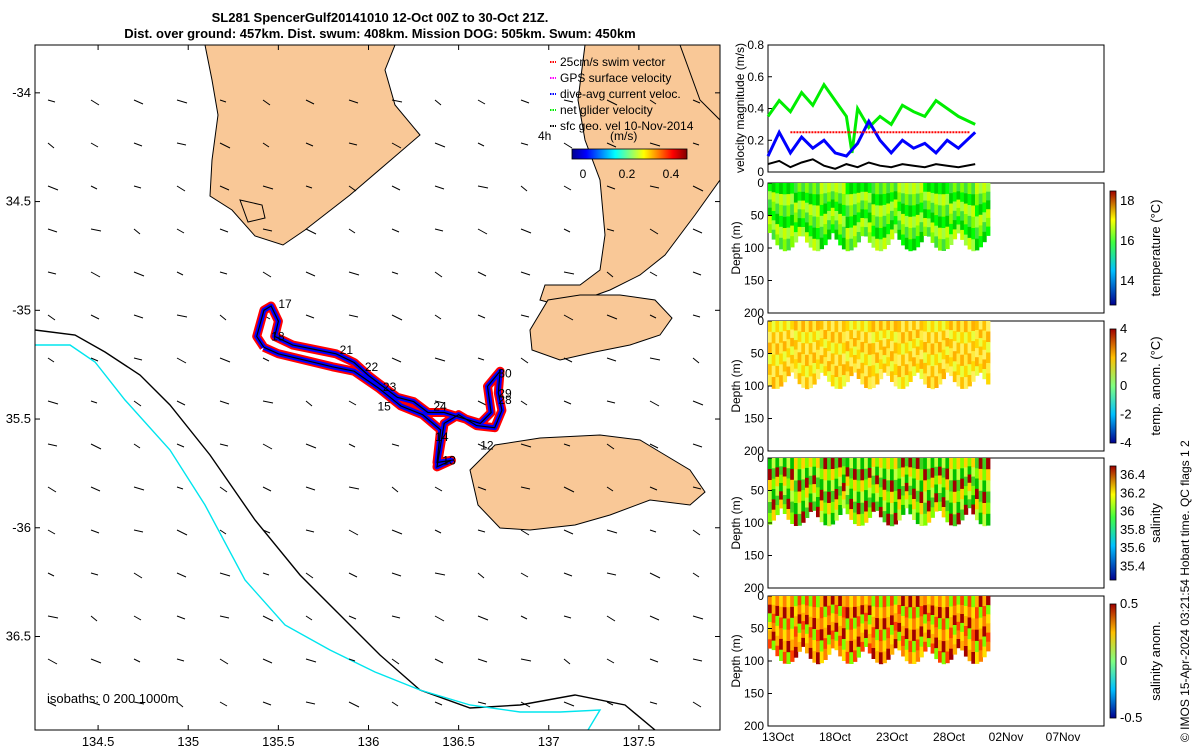 The image size is (1200, 750). Describe the element at coordinates (760, 458) in the screenshot. I see `salinity-y-tick: 0` at that location.